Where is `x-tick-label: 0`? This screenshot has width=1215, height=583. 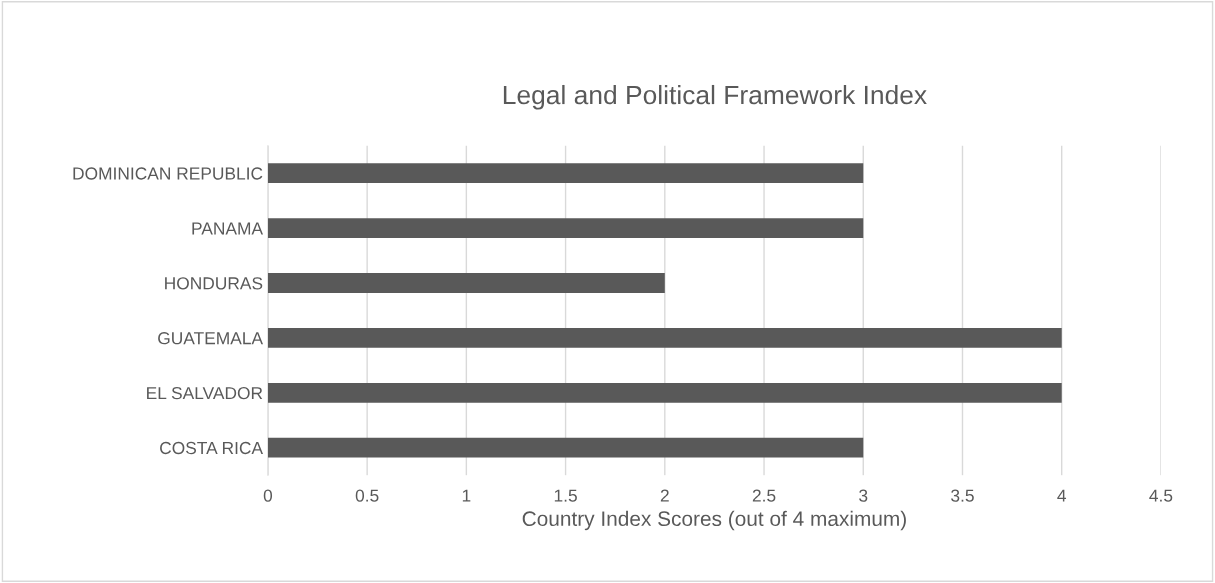
x-tick-label: 0 is located at coordinates (268, 495).